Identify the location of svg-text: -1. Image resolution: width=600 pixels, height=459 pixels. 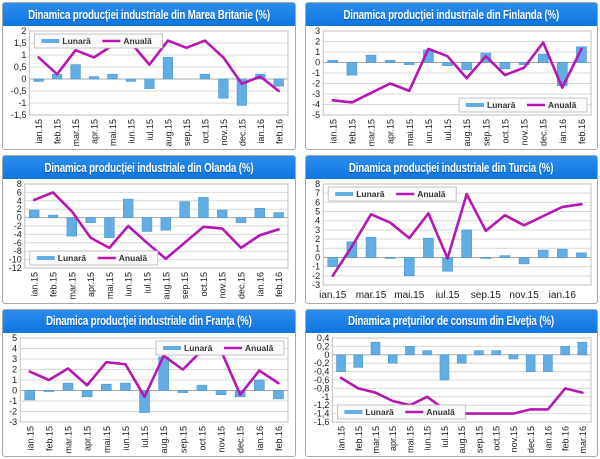
(316, 73).